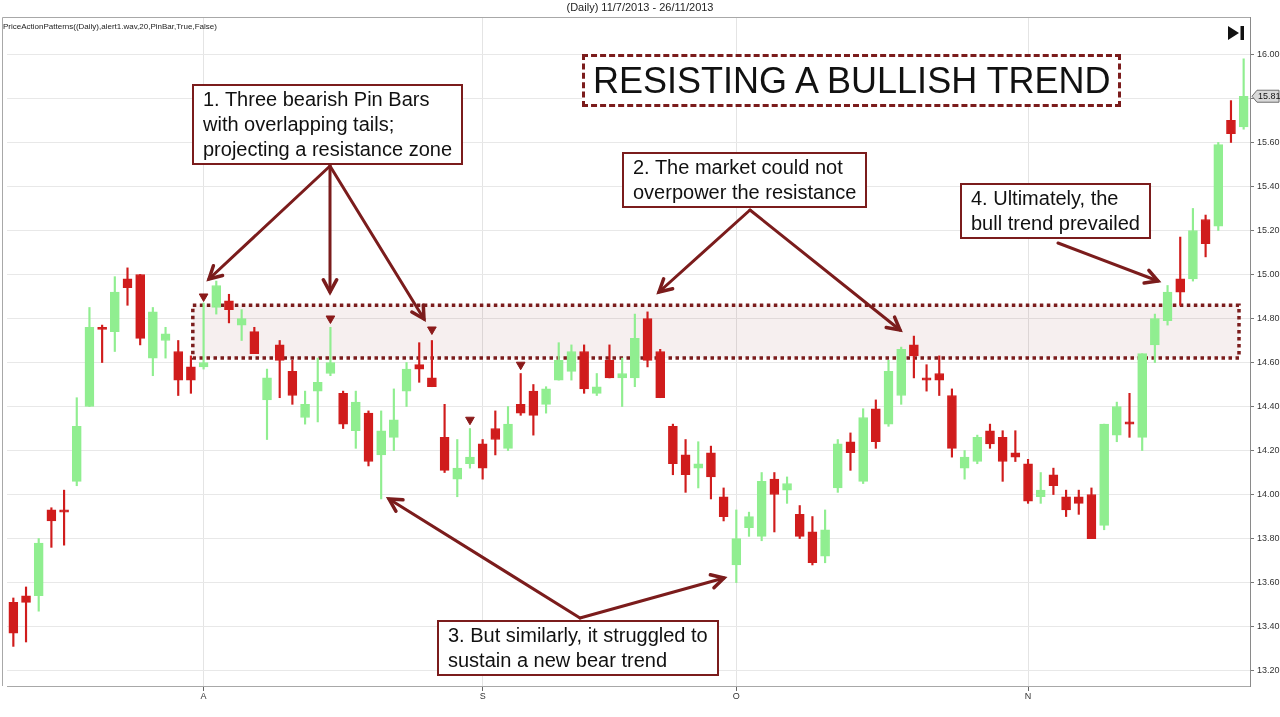  I want to click on y-tick-label: 13.40, so click(1268, 626).